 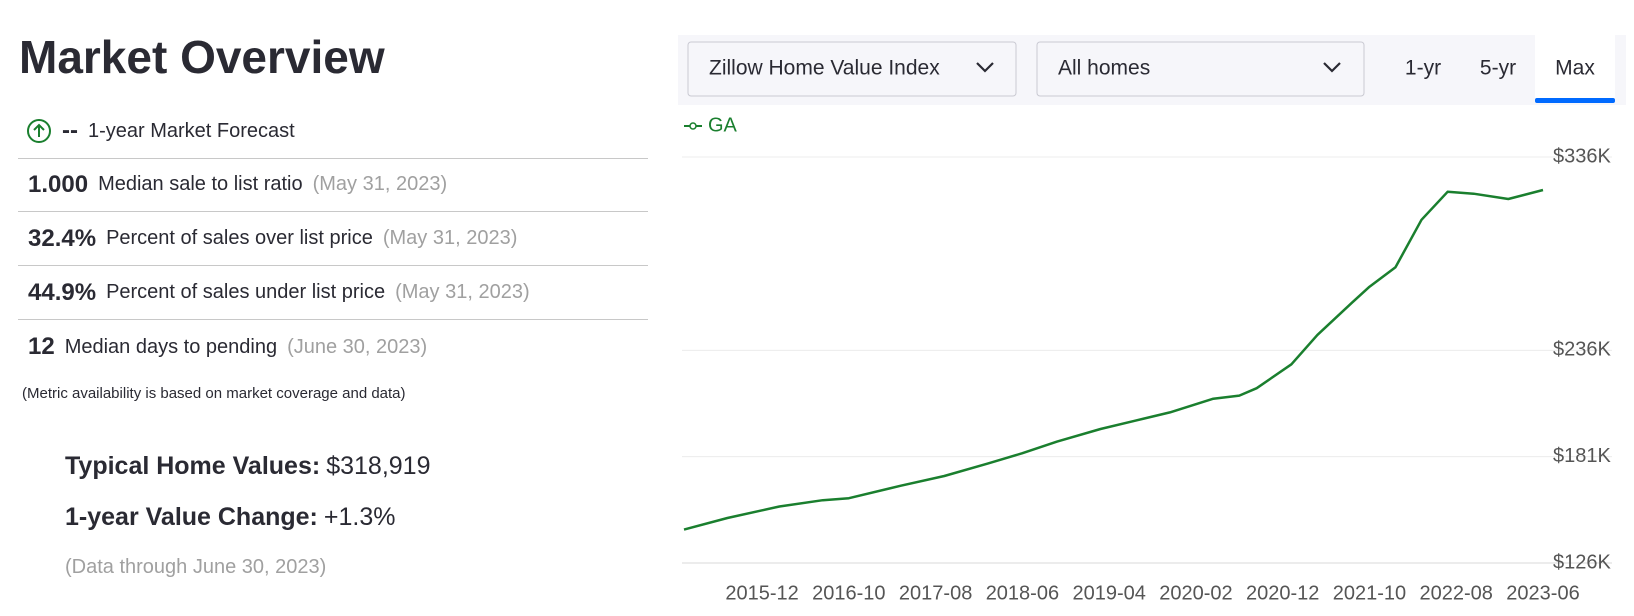 I want to click on active-tab, so click(x=1575, y=65).